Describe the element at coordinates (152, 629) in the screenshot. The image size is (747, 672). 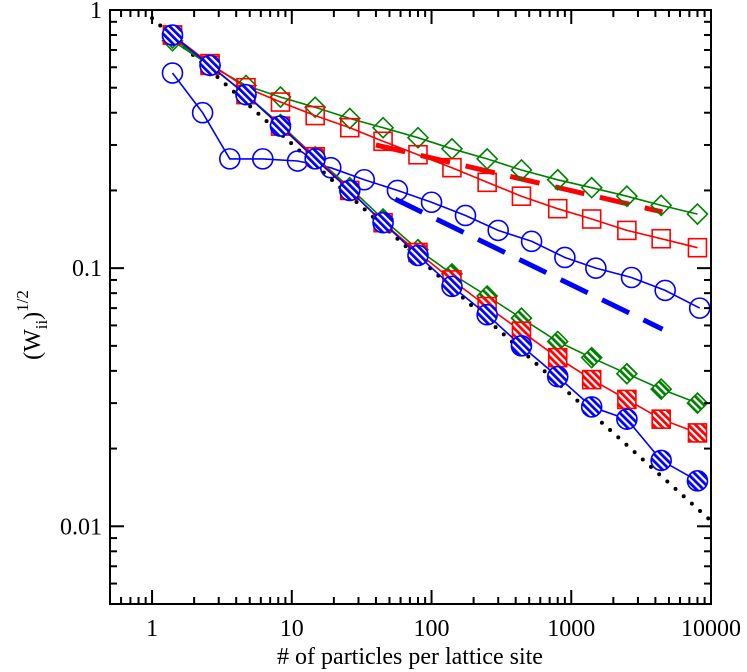
I see `x-tick-label: 1` at that location.